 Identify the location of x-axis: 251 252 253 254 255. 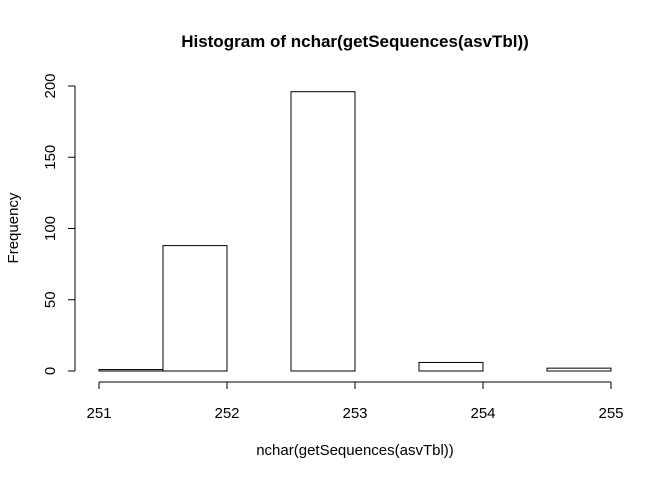
(355, 401).